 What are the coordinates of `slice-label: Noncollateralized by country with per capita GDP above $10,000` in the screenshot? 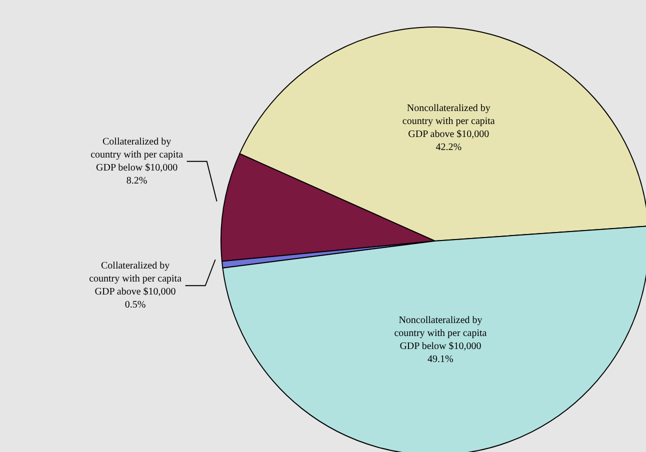 It's located at (449, 121).